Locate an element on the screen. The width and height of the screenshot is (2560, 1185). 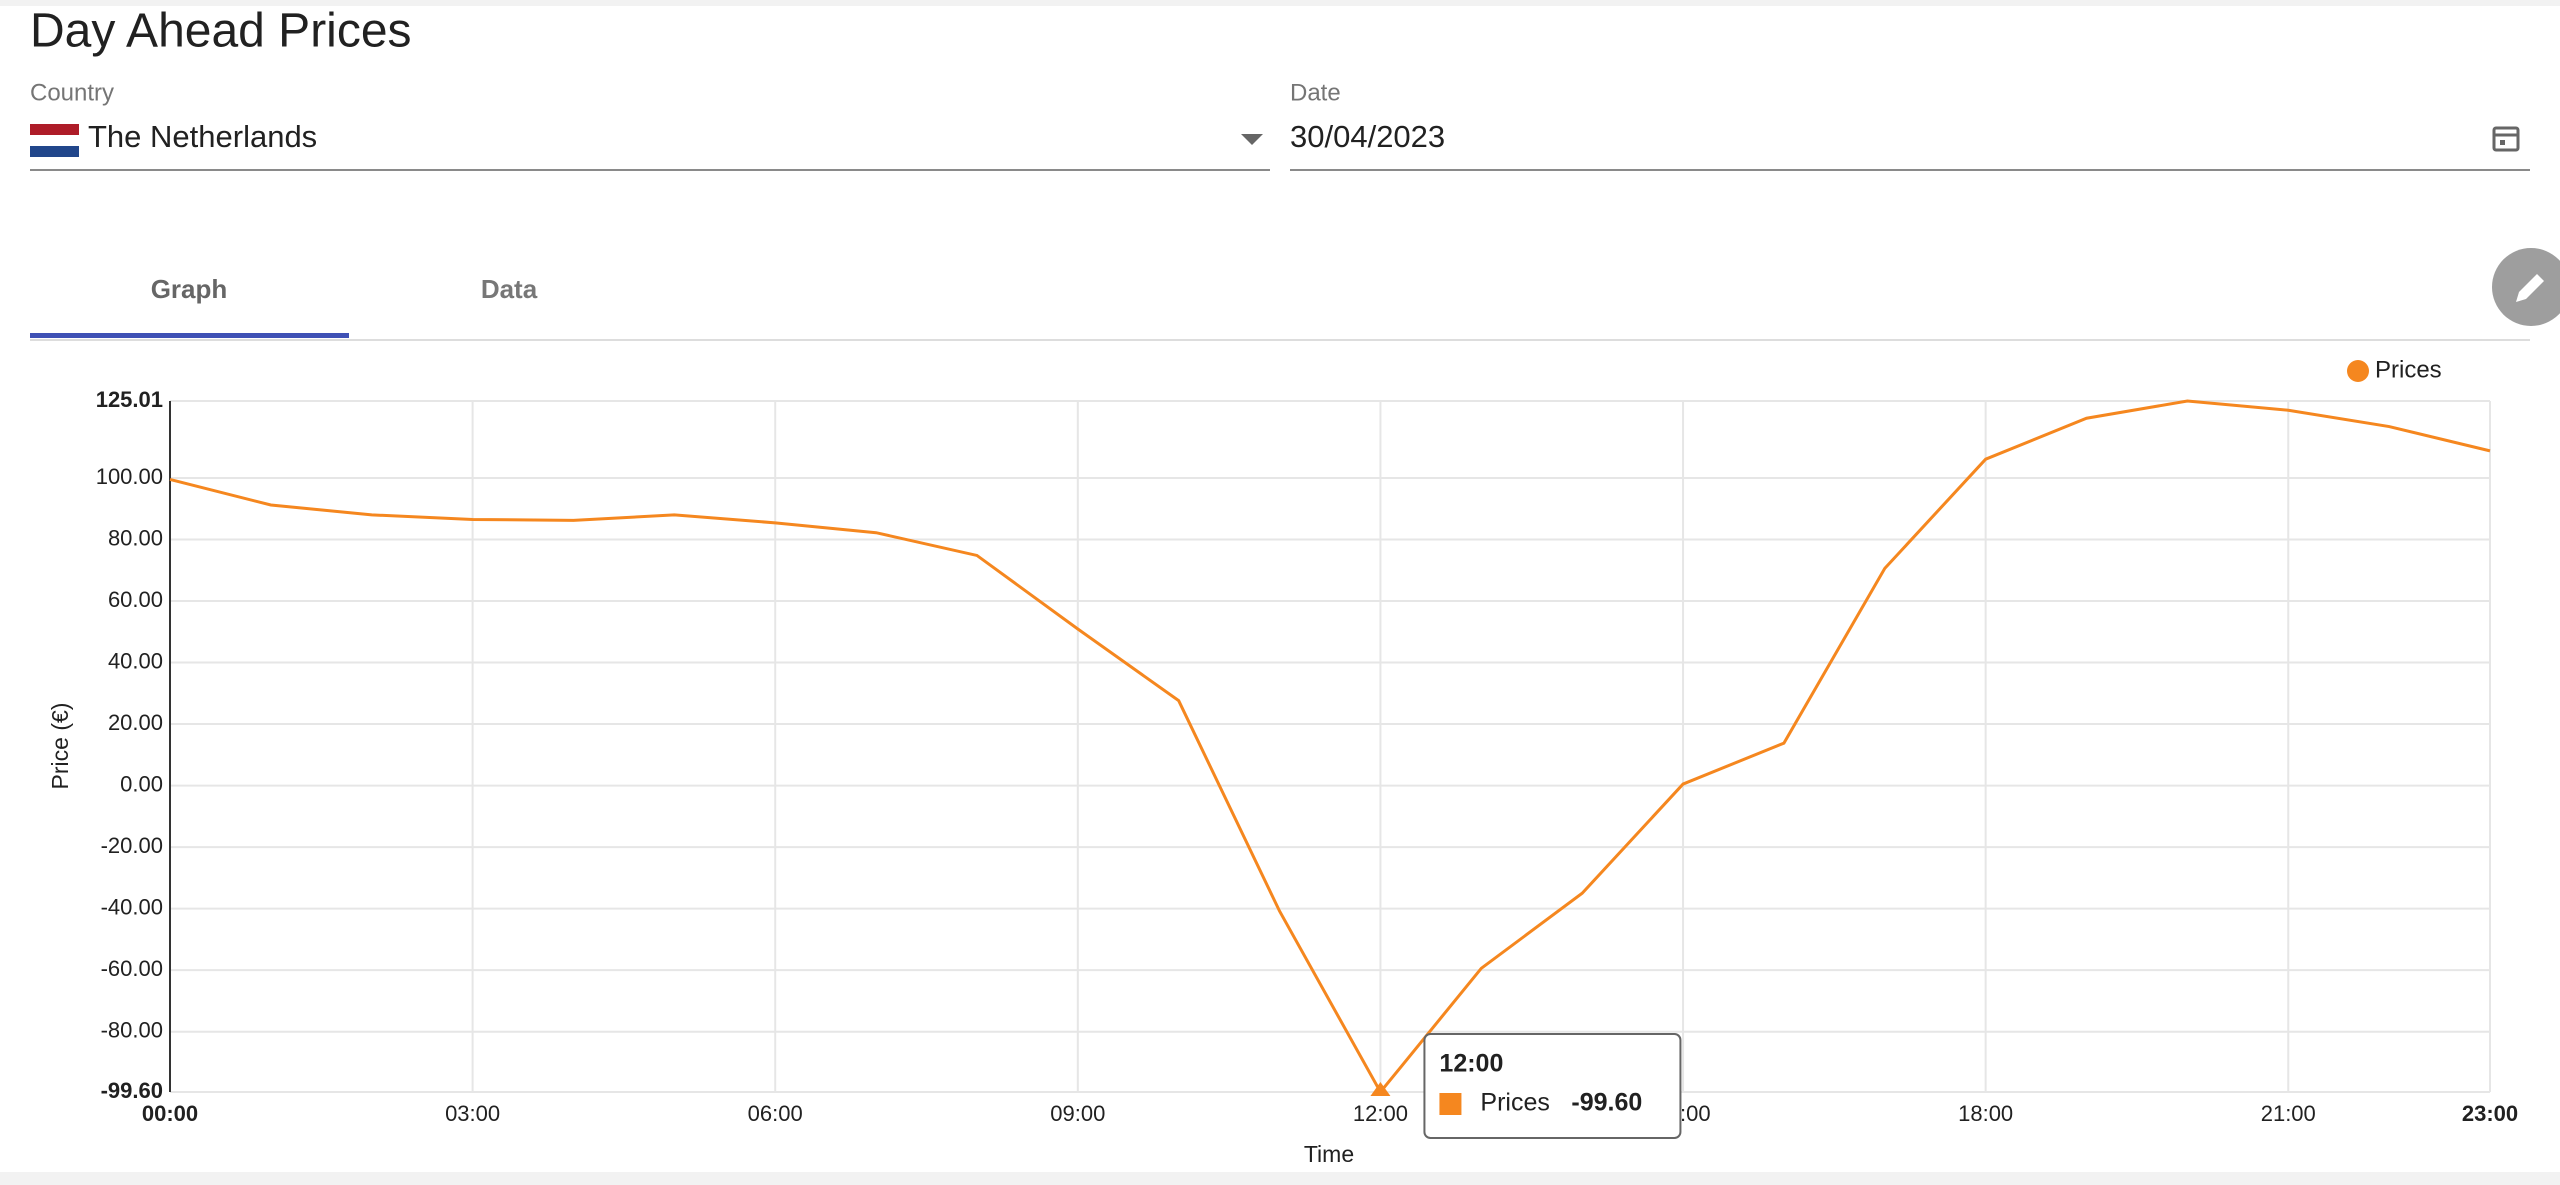
date-field: 30/04/2023 is located at coordinates (1910, 145).